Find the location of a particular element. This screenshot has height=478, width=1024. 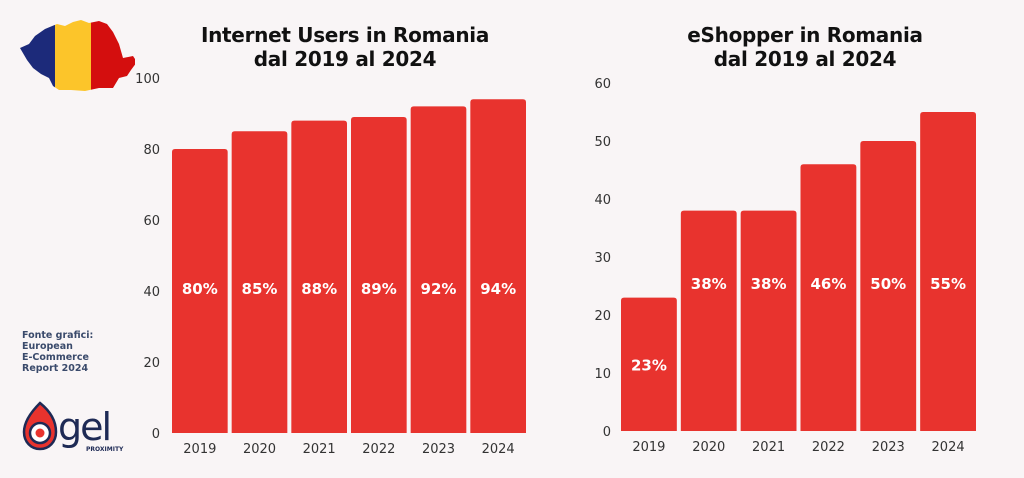

source-line: Fonte grafici: is located at coordinates (58, 335).